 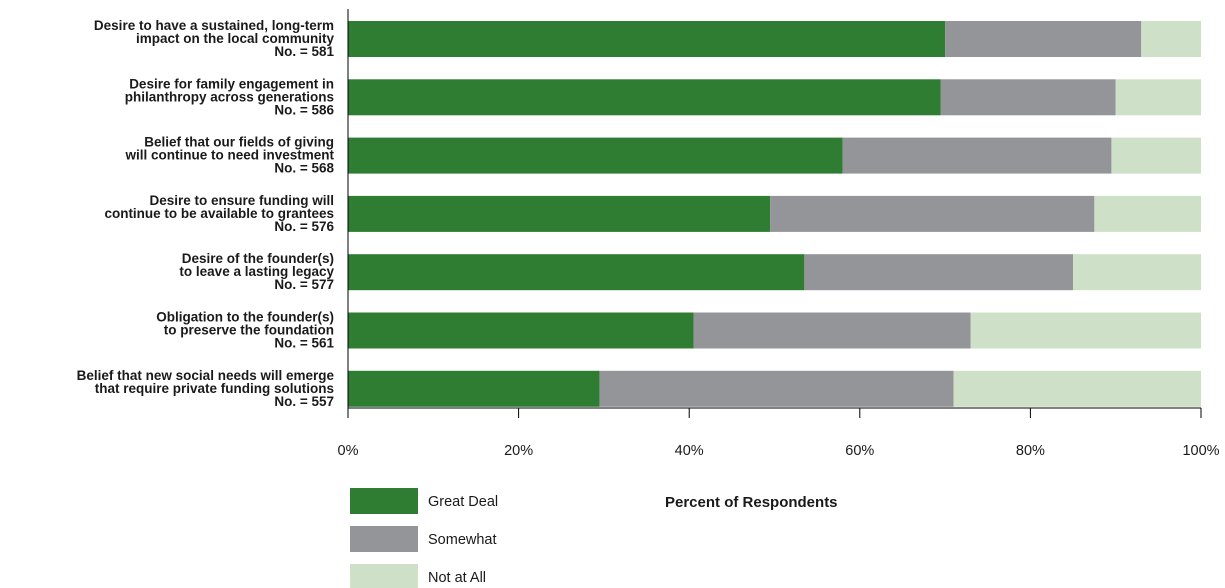 I want to click on category-label-4-line-3: No. = 576, so click(x=304, y=226).